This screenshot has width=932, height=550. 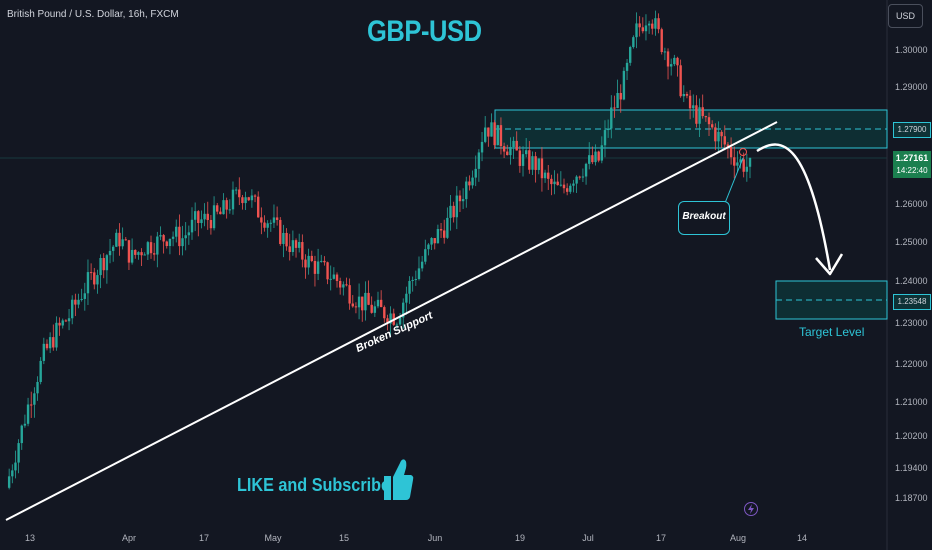 I want to click on symbol-header: British Pound / U.S. Dollar, 16h, FXCM, so click(x=93, y=14).